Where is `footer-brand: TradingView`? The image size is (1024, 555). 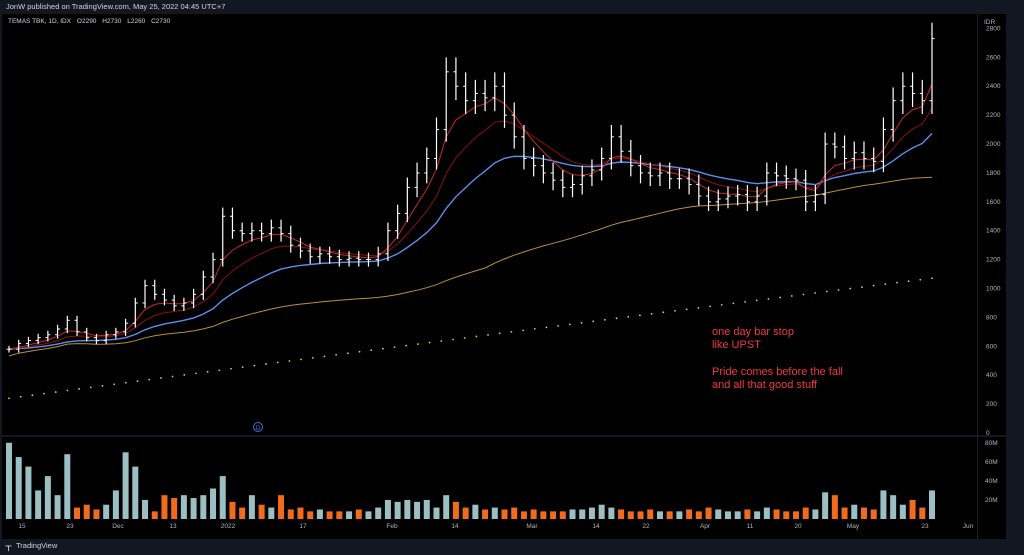 footer-brand: TradingView is located at coordinates (37, 545).